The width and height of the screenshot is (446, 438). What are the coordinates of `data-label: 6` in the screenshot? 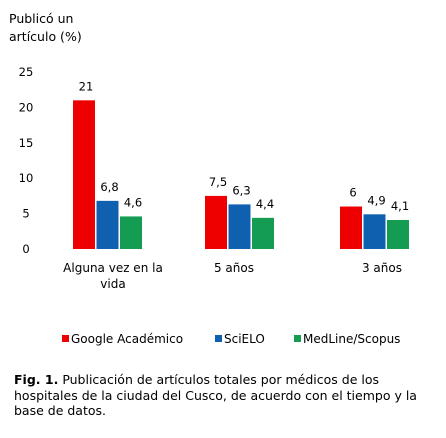 It's located at (352, 193).